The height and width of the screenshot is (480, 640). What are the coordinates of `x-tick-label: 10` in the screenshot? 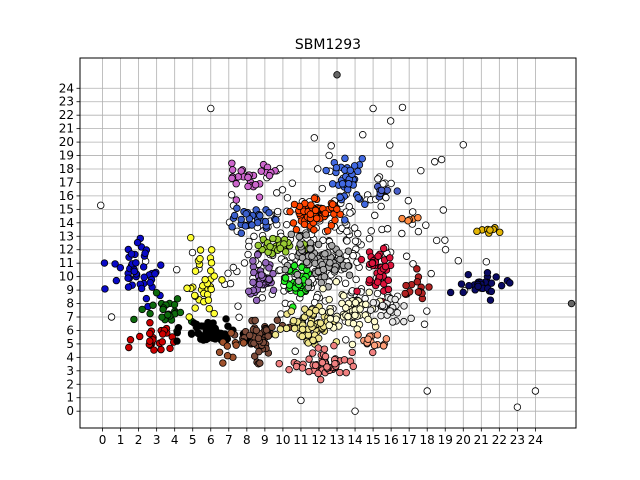 It's located at (282, 440).